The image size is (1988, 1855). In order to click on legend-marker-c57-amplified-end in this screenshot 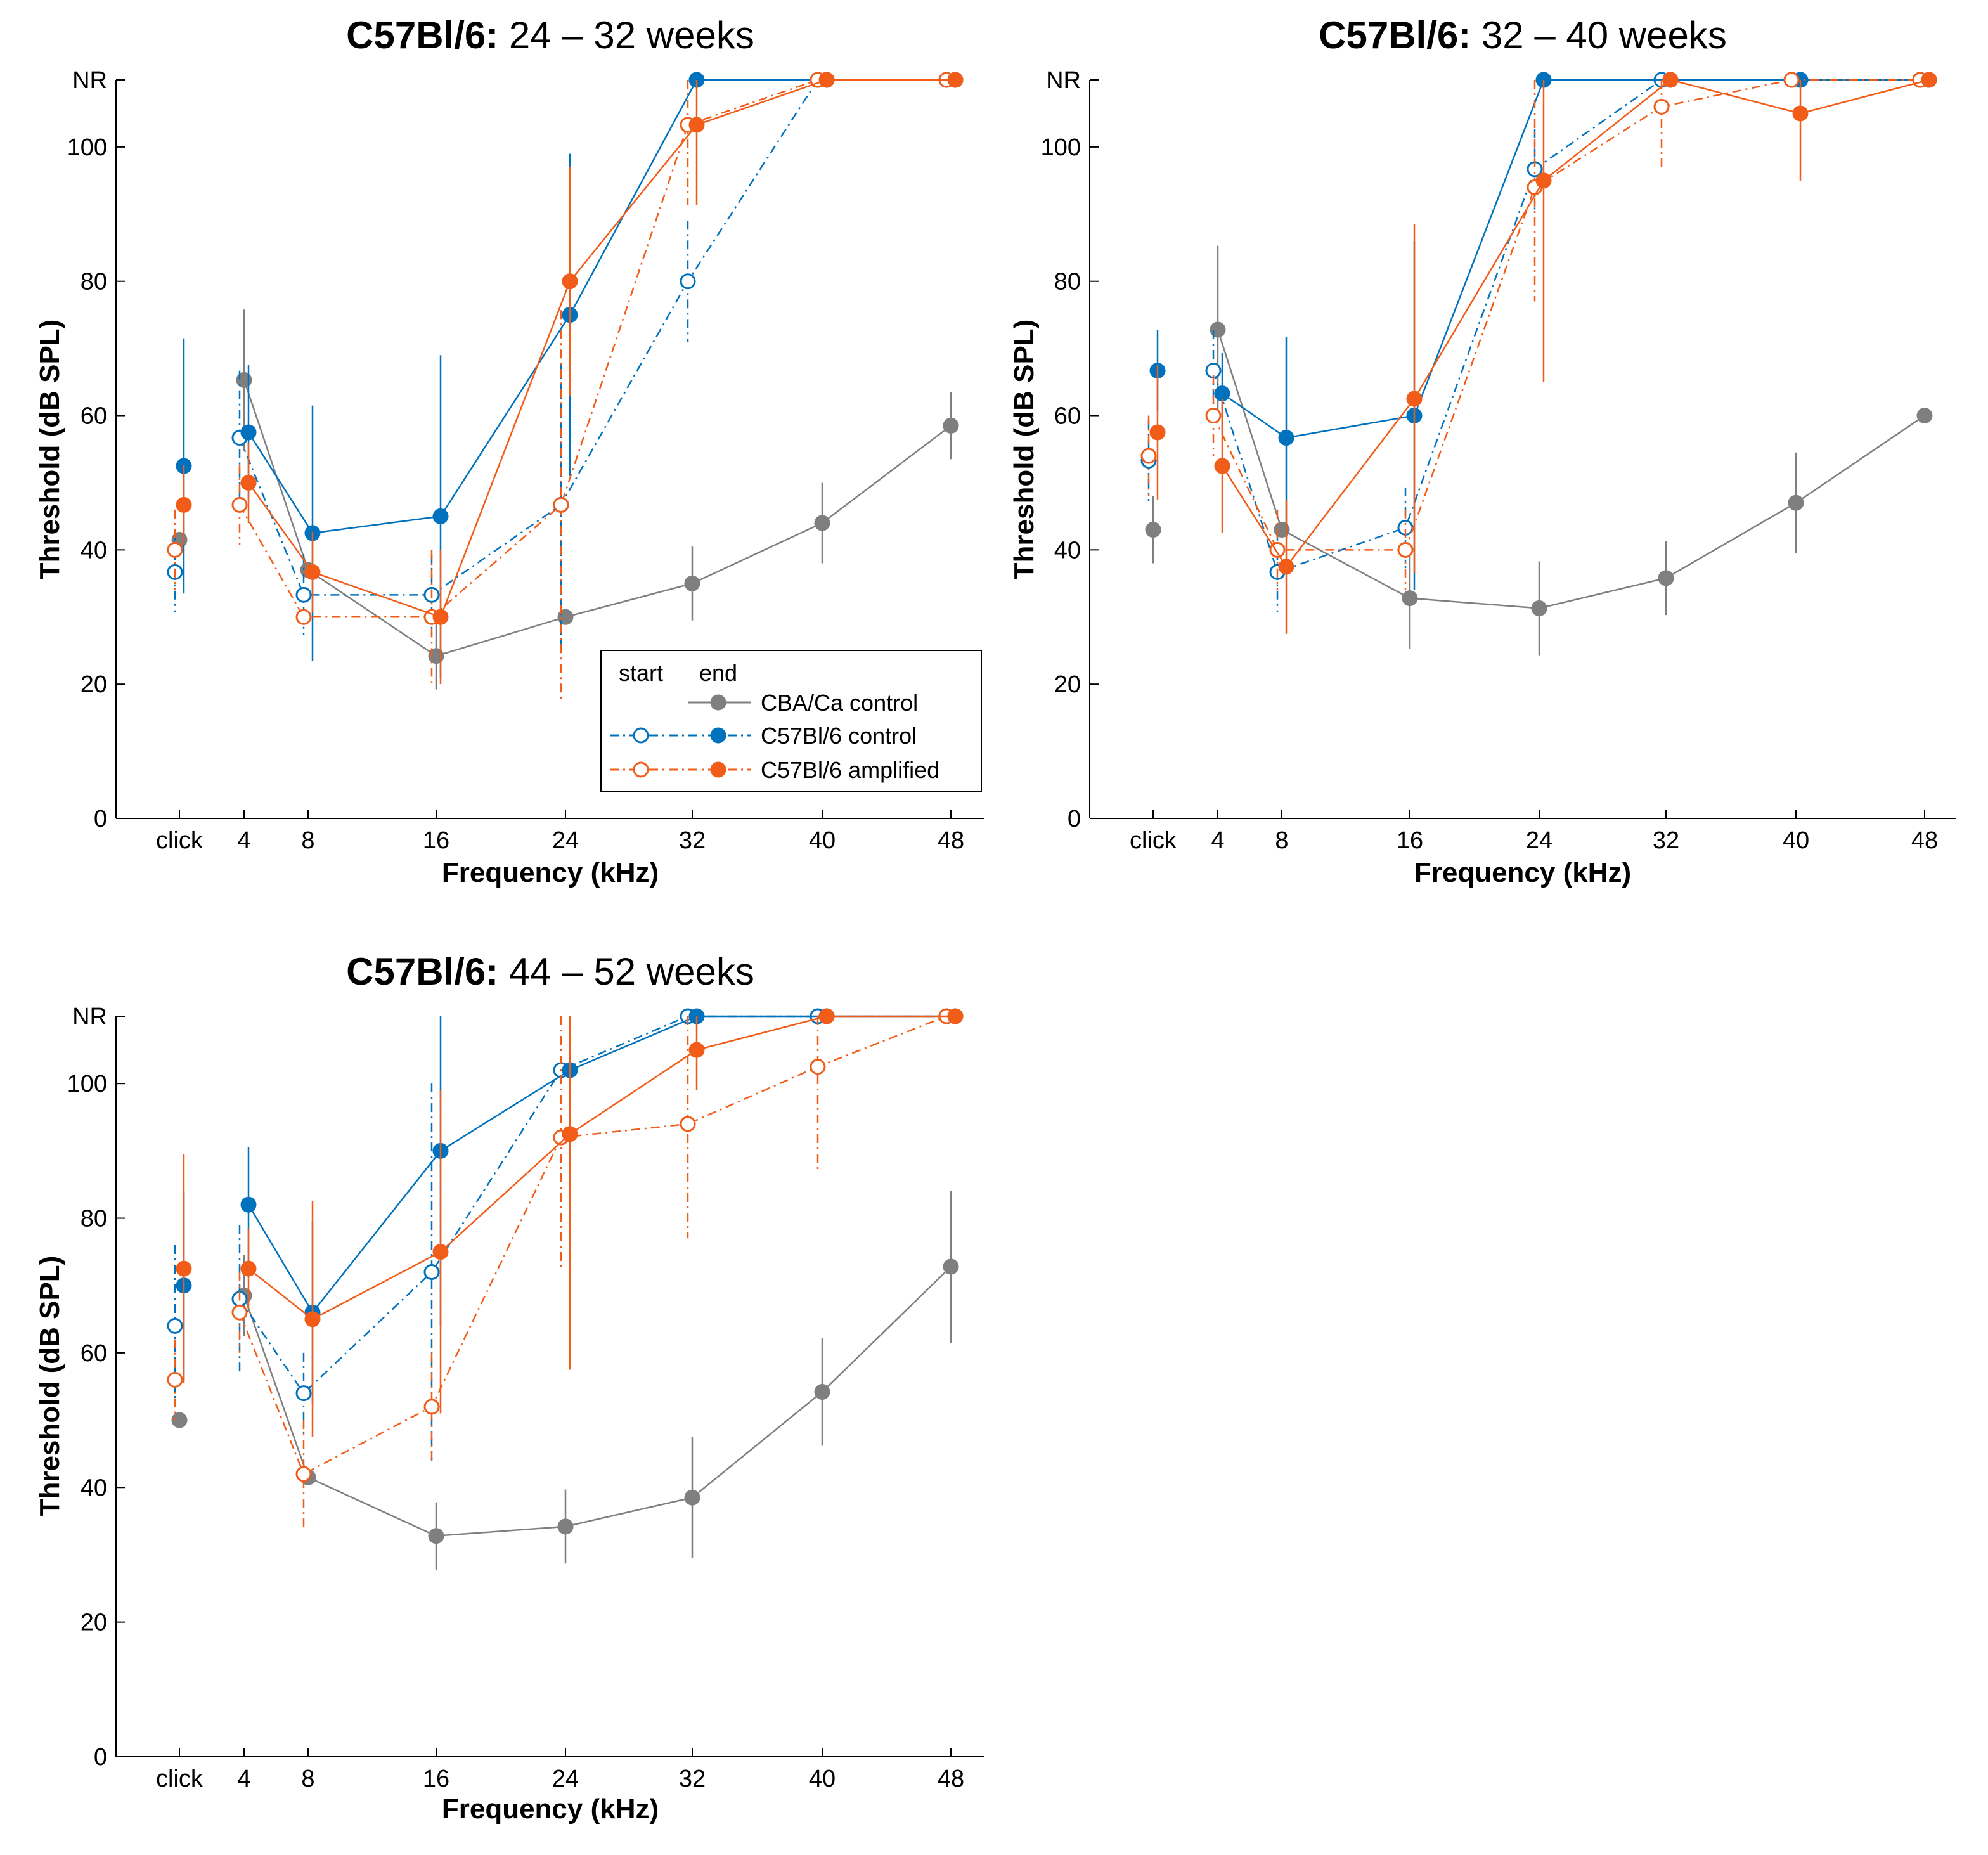, I will do `click(718, 769)`.